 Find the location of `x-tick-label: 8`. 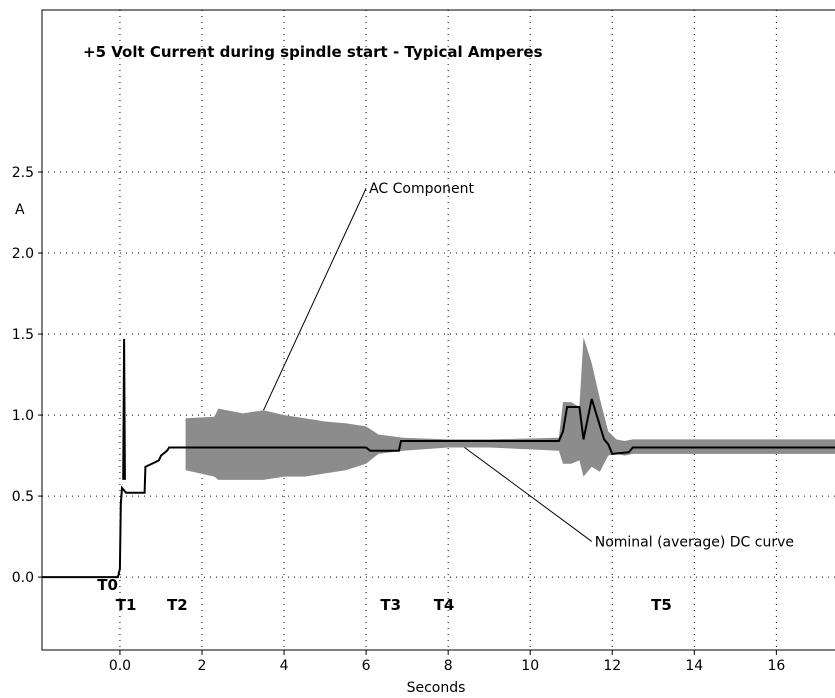

x-tick-label: 8 is located at coordinates (448, 666).